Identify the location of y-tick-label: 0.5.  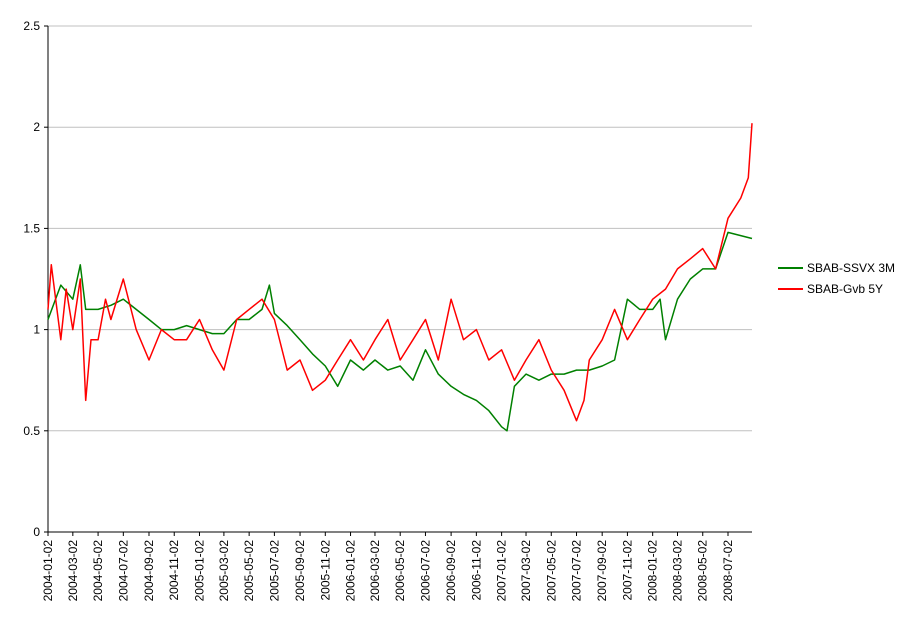
(31, 431).